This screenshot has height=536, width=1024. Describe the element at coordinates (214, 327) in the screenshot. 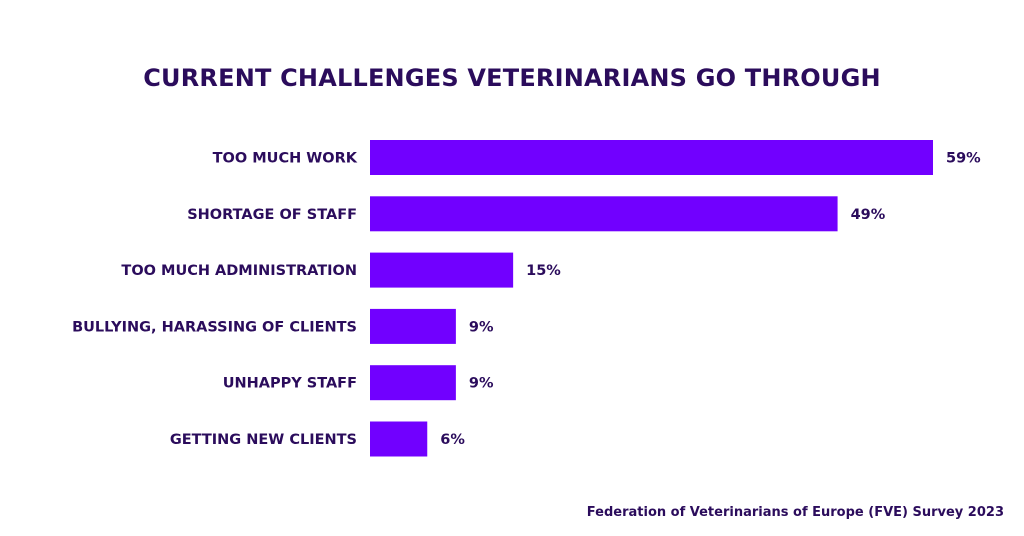

I see `category-label: BULLYING, HARASSING OF CLIENTS` at that location.